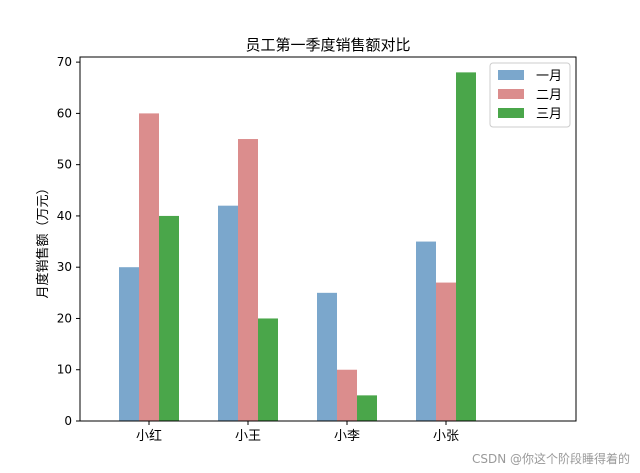 The height and width of the screenshot is (473, 640). What do you see at coordinates (347, 436) in the screenshot?
I see `x-tick-label: 小李` at bounding box center [347, 436].